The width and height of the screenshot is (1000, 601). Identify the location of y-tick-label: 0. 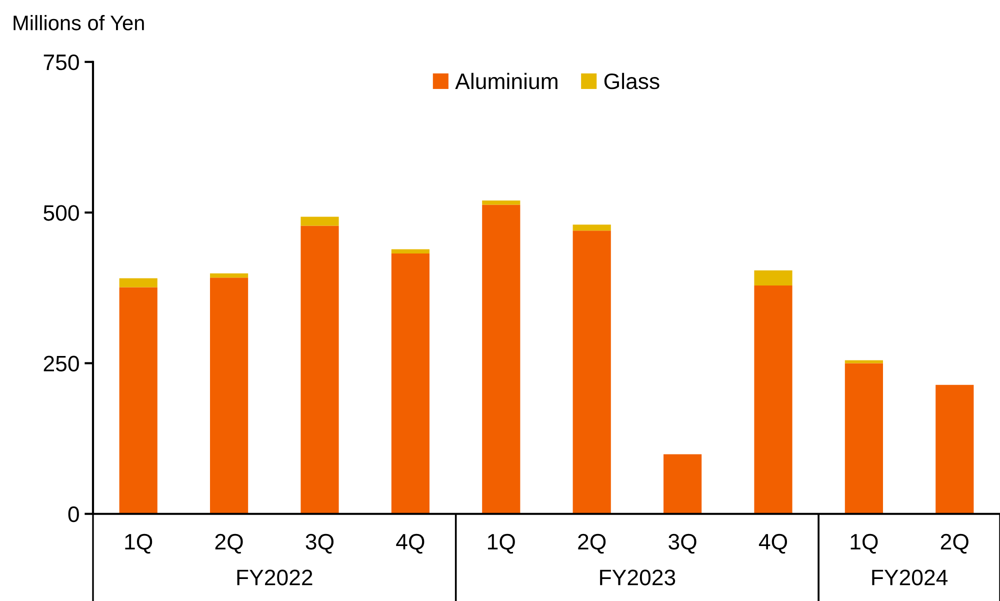
(73, 514).